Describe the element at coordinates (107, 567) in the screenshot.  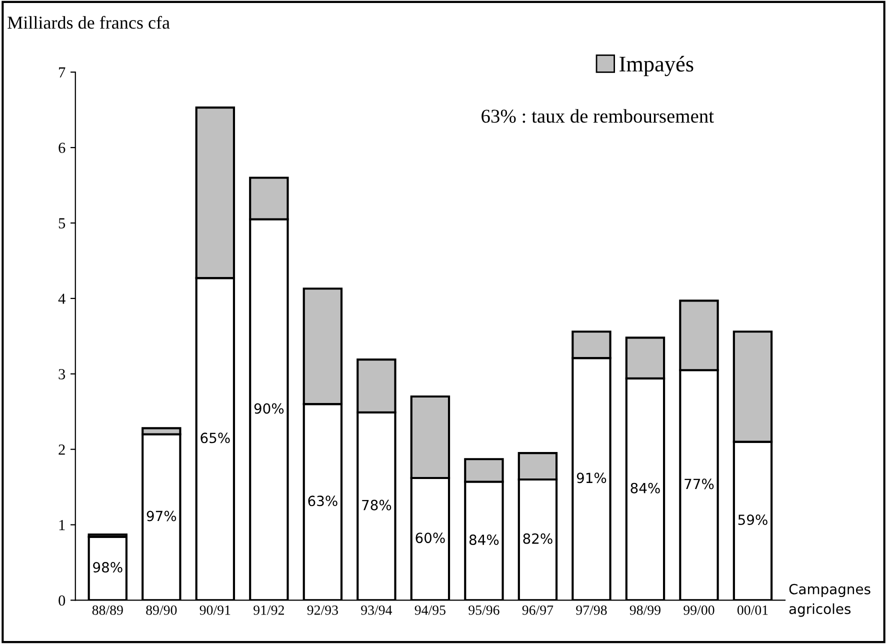
I see `annotation: 98%` at that location.